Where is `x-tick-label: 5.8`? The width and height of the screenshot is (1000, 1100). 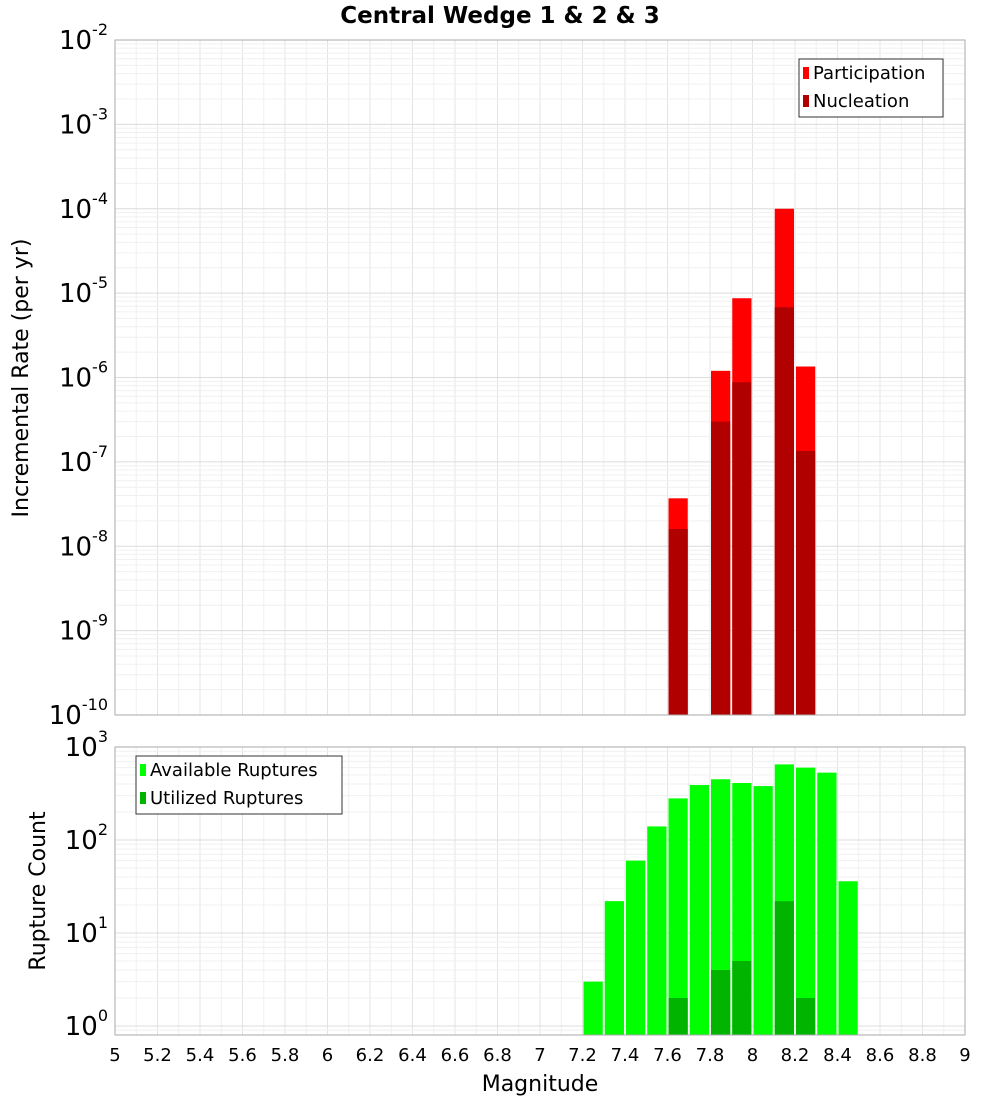 x-tick-label: 5.8 is located at coordinates (285, 1055).